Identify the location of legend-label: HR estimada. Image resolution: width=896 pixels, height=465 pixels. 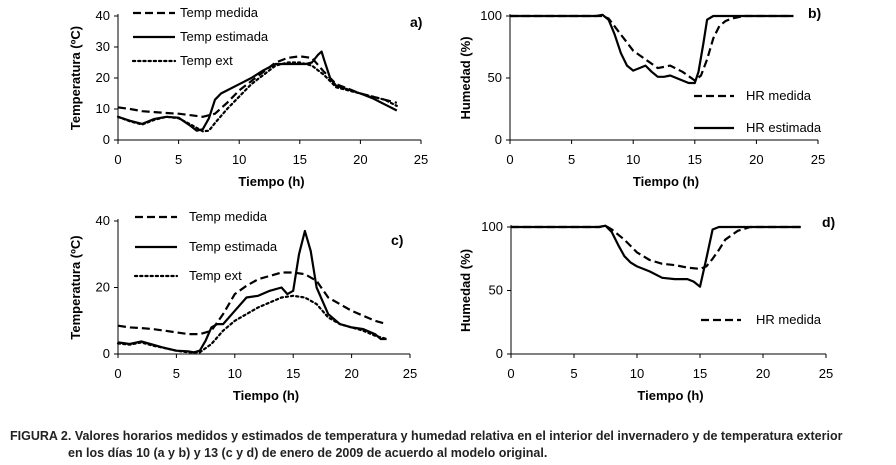
(784, 127).